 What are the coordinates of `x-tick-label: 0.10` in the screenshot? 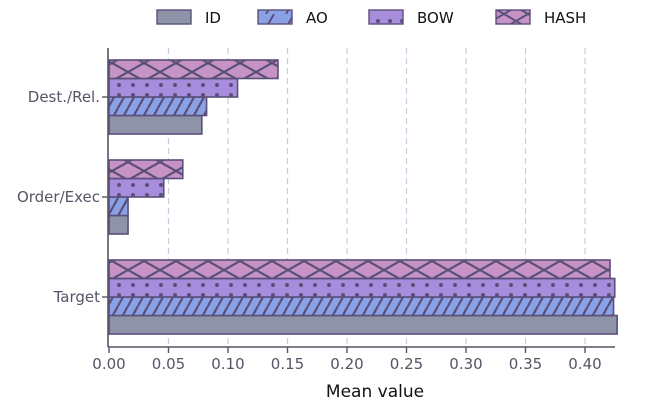 It's located at (227, 364).